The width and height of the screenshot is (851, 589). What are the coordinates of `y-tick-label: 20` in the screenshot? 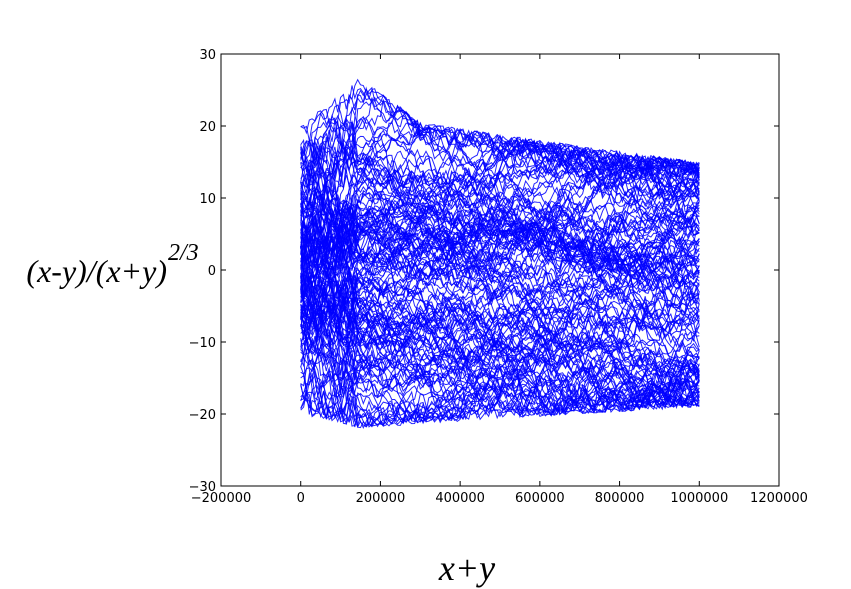 It's located at (207, 127).